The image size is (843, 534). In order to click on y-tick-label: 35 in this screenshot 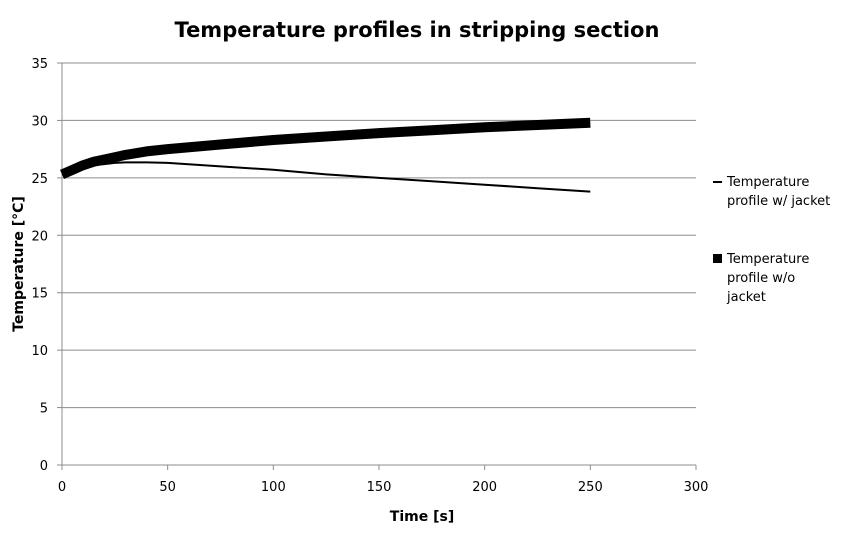, I will do `click(39, 64)`.